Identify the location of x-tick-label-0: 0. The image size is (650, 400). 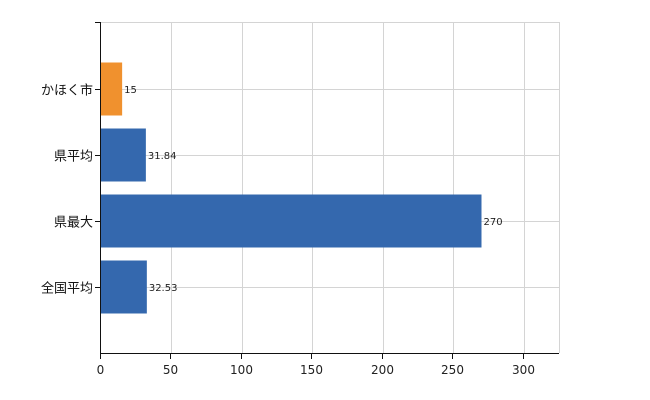
(101, 370).